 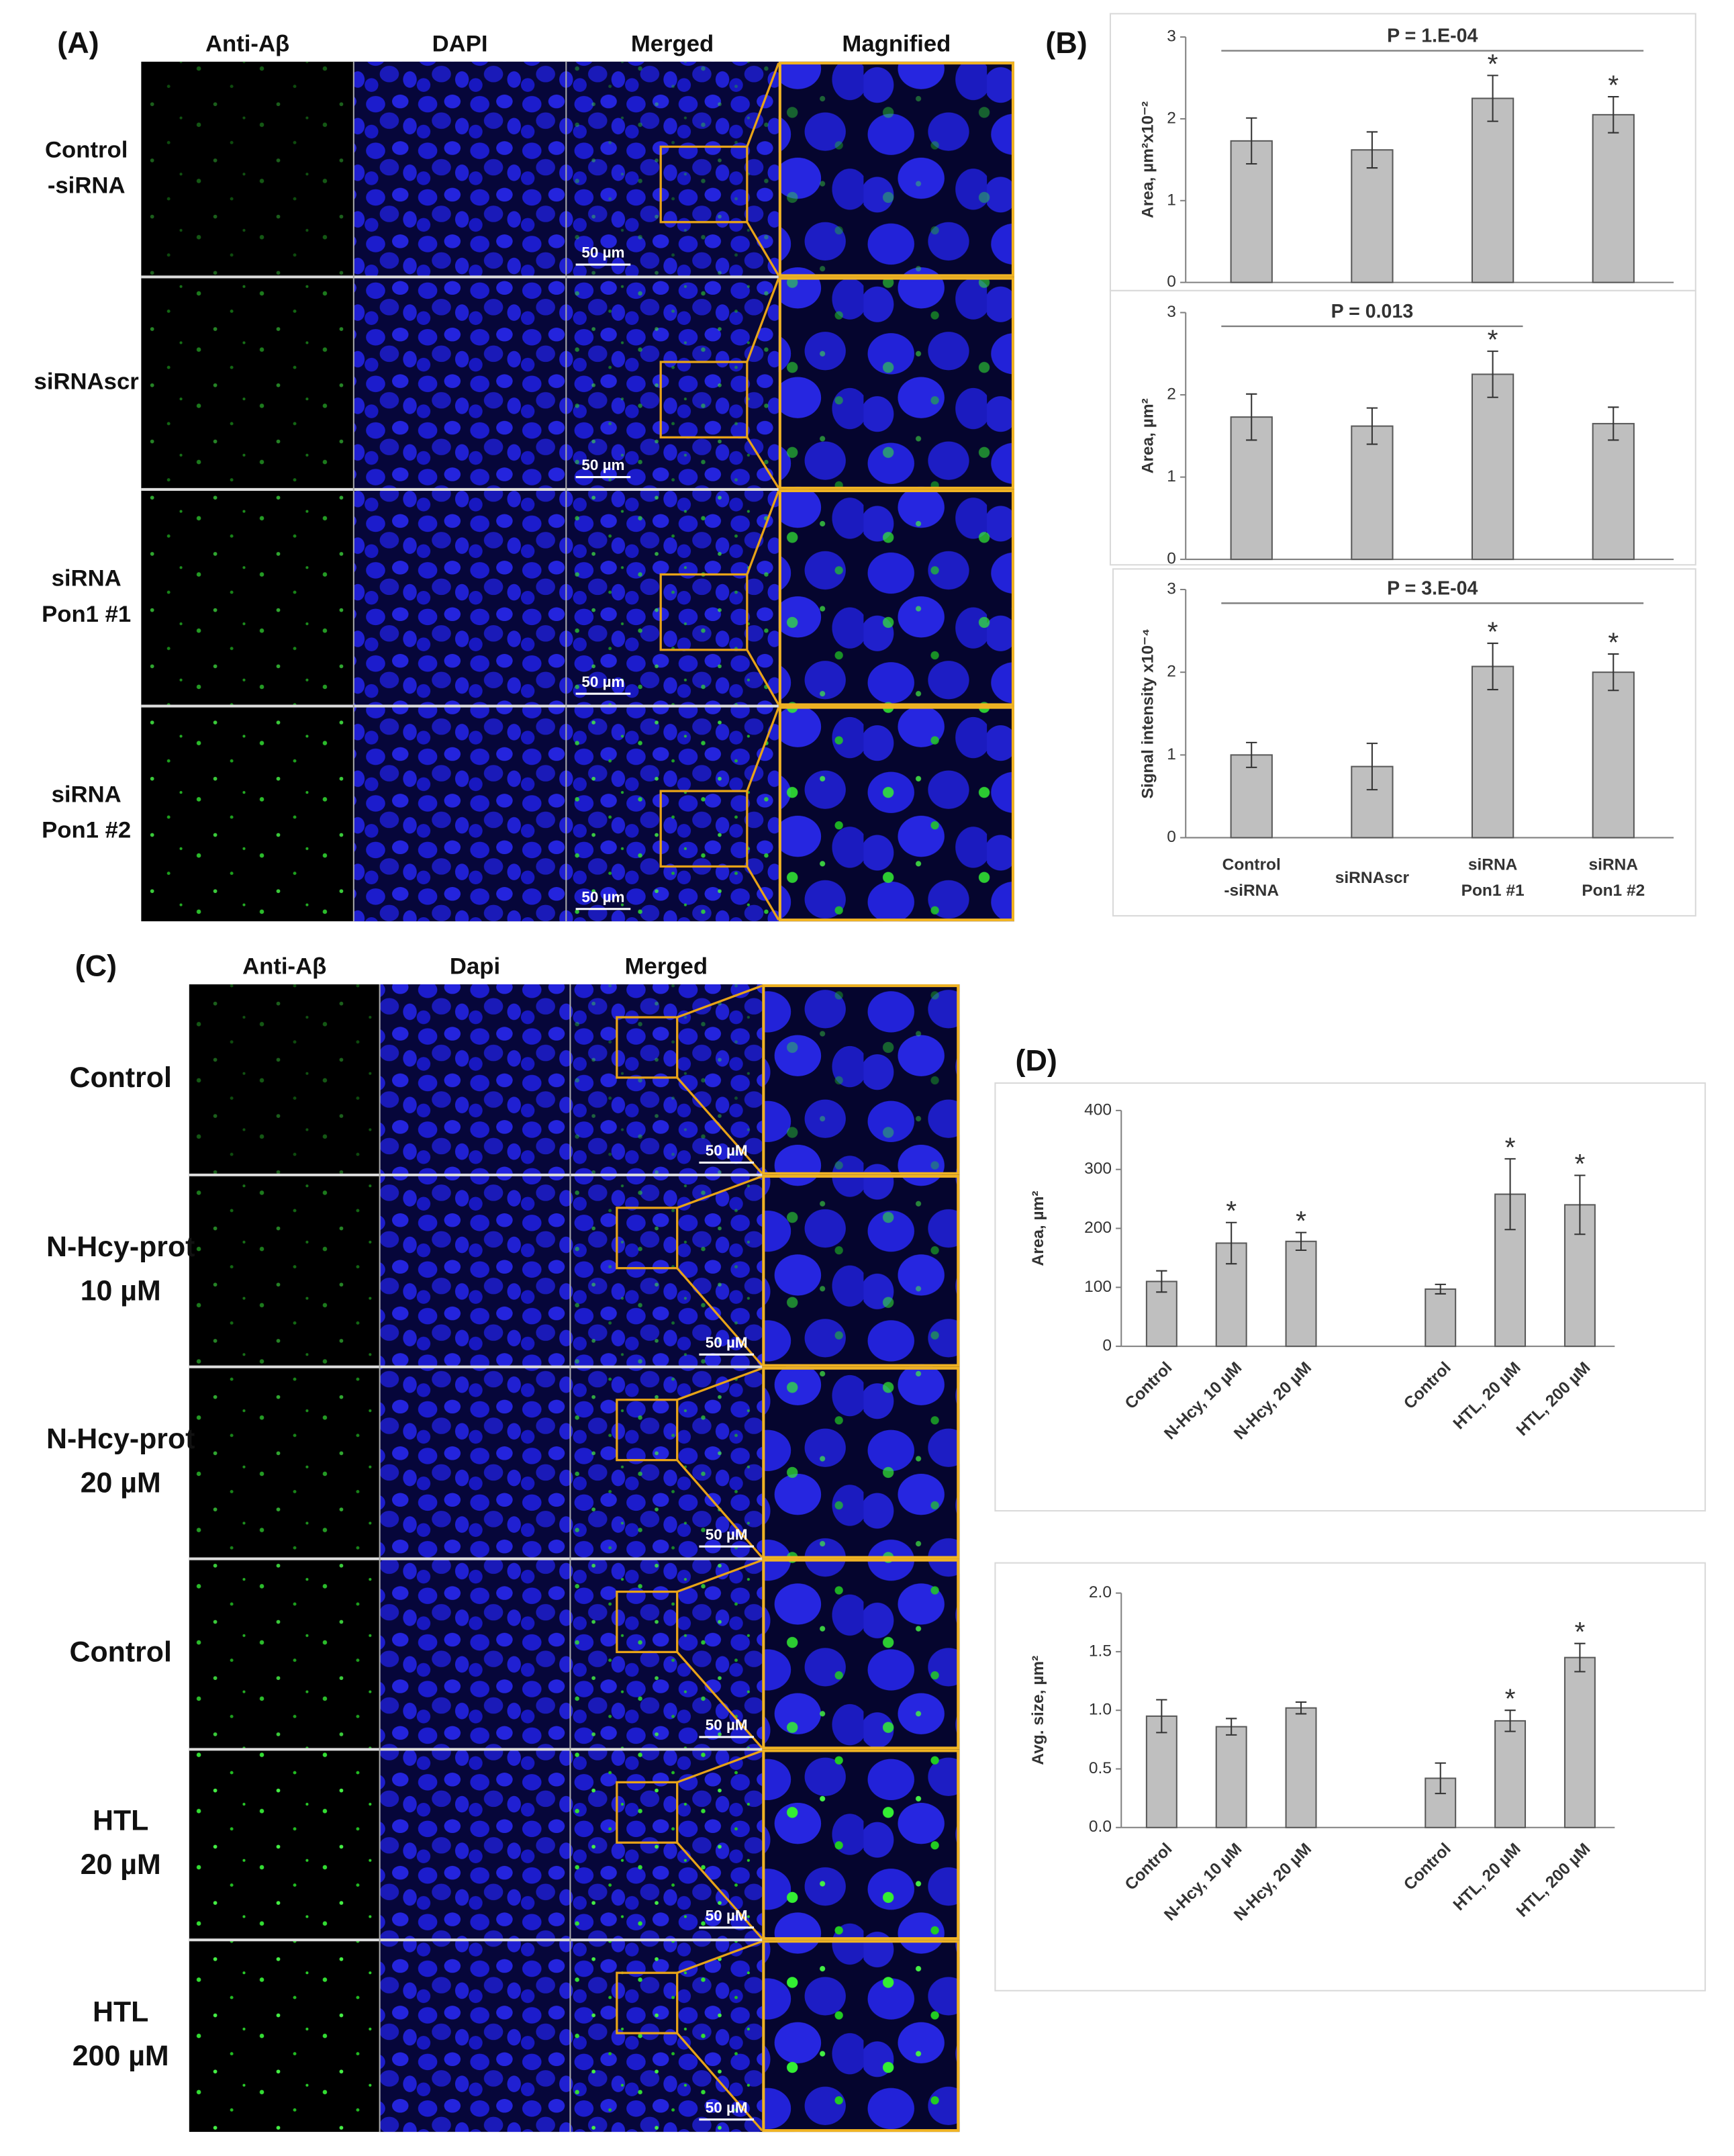 I want to click on row-label-line: -siRNA, so click(x=87, y=186).